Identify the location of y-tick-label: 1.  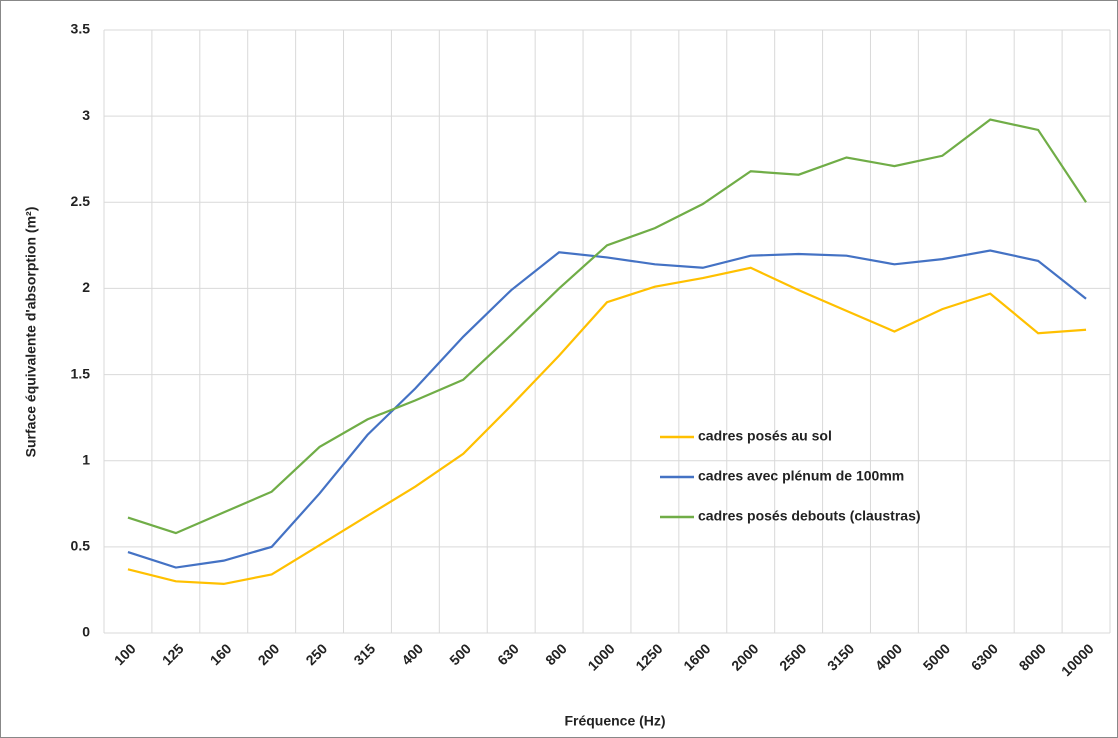
(86, 459).